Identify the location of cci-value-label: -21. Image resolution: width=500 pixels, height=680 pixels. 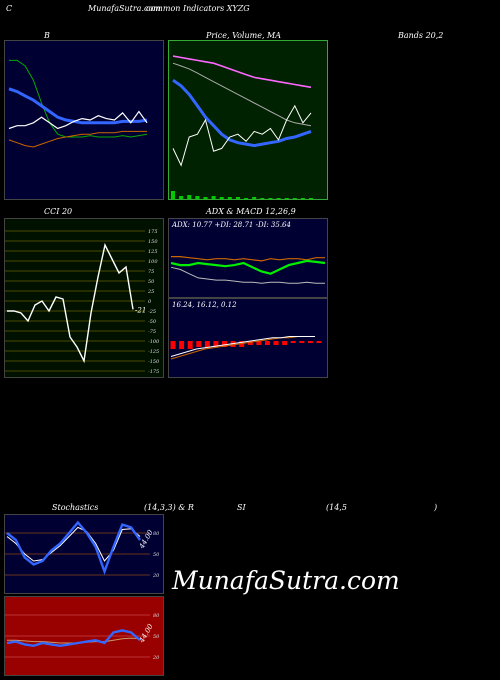
(140, 310).